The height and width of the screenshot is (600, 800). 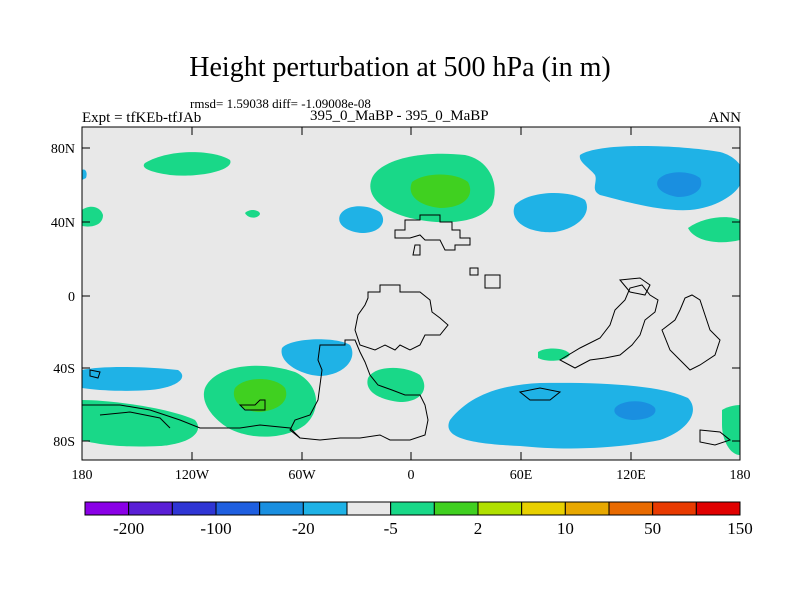 What do you see at coordinates (478, 528) in the screenshot?
I see `colorbar-label: 2` at bounding box center [478, 528].